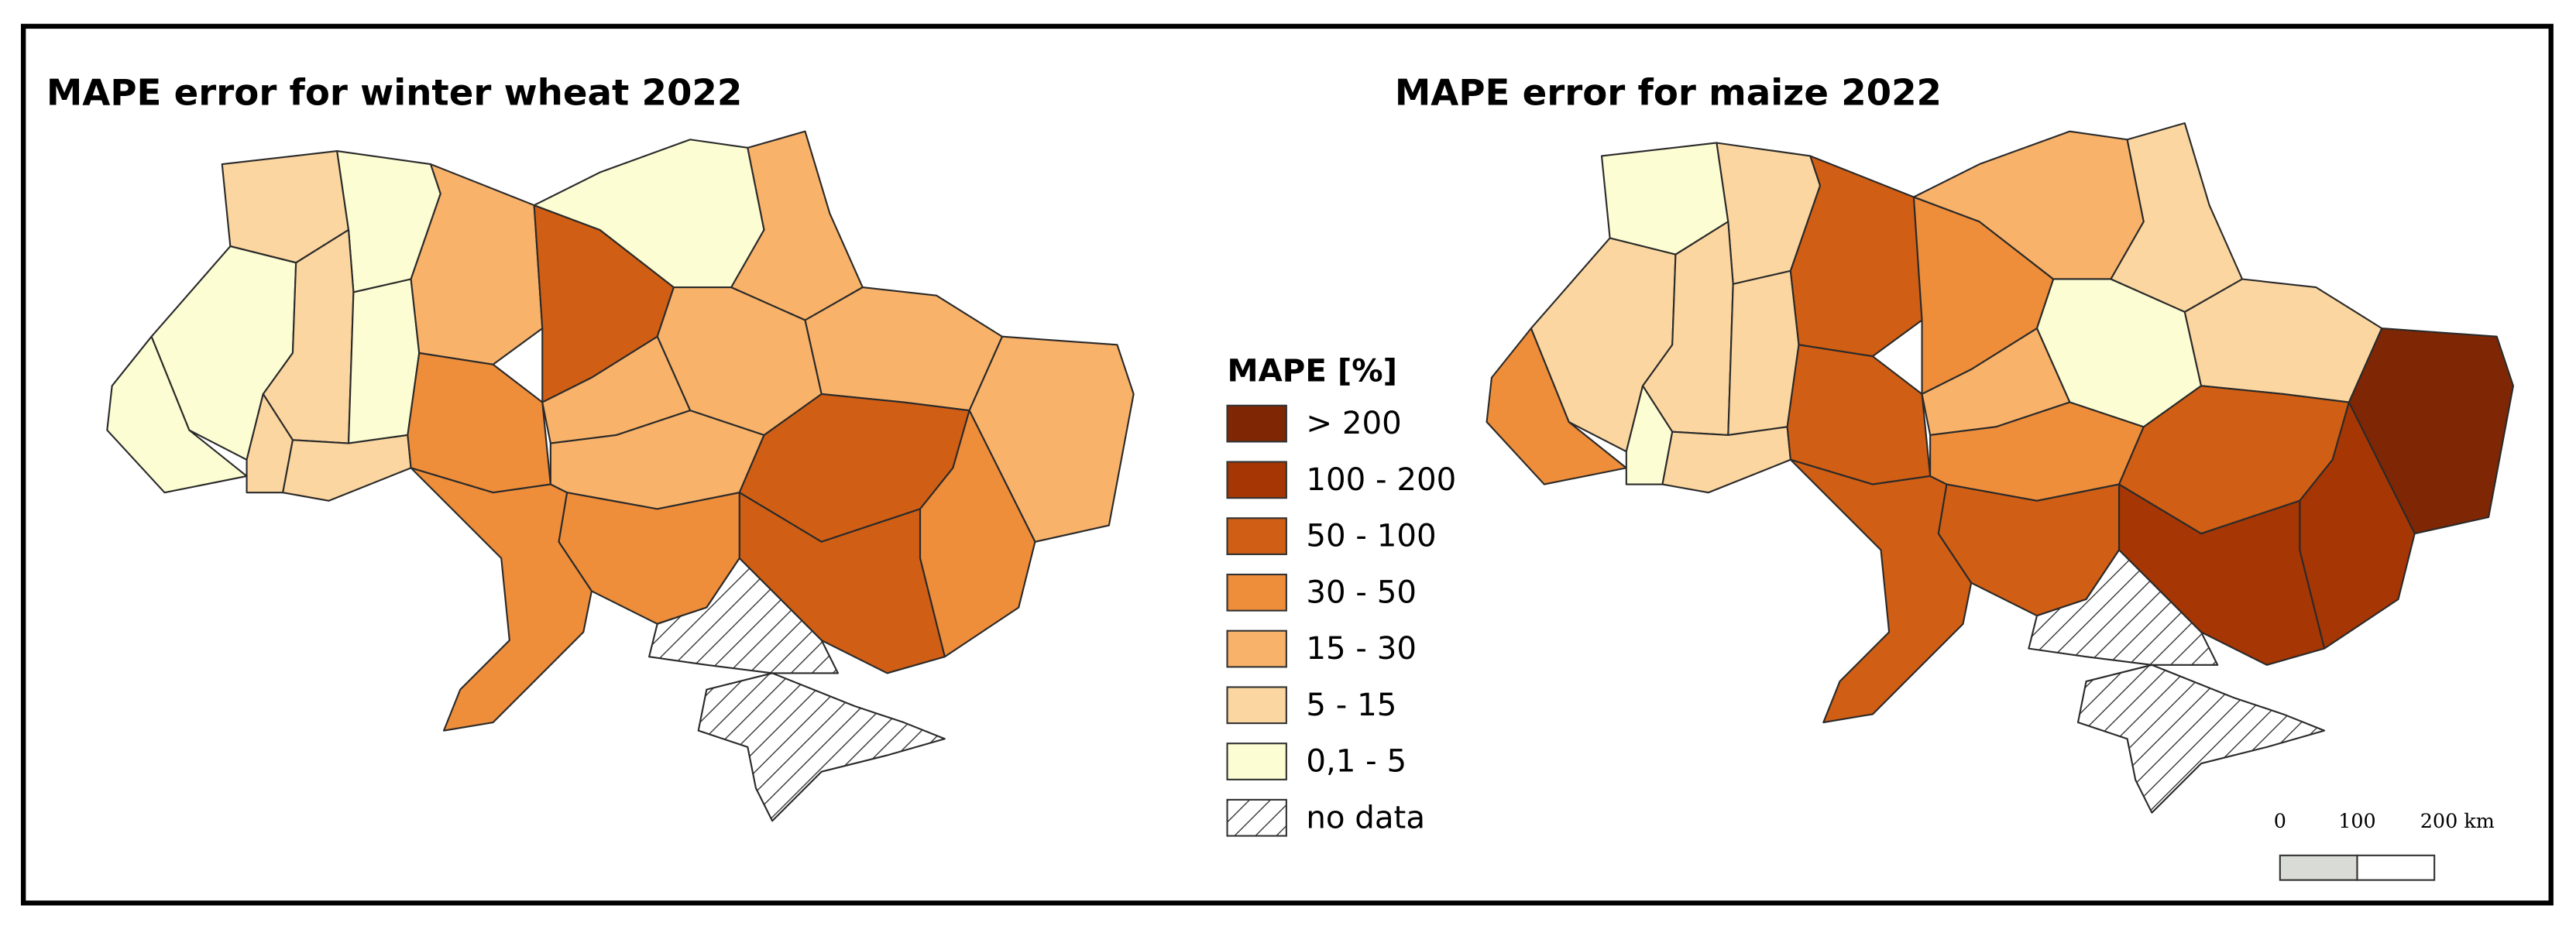 The image size is (2576, 926). What do you see at coordinates (1313, 371) in the screenshot?
I see `legend-title: MAPE [%]` at bounding box center [1313, 371].